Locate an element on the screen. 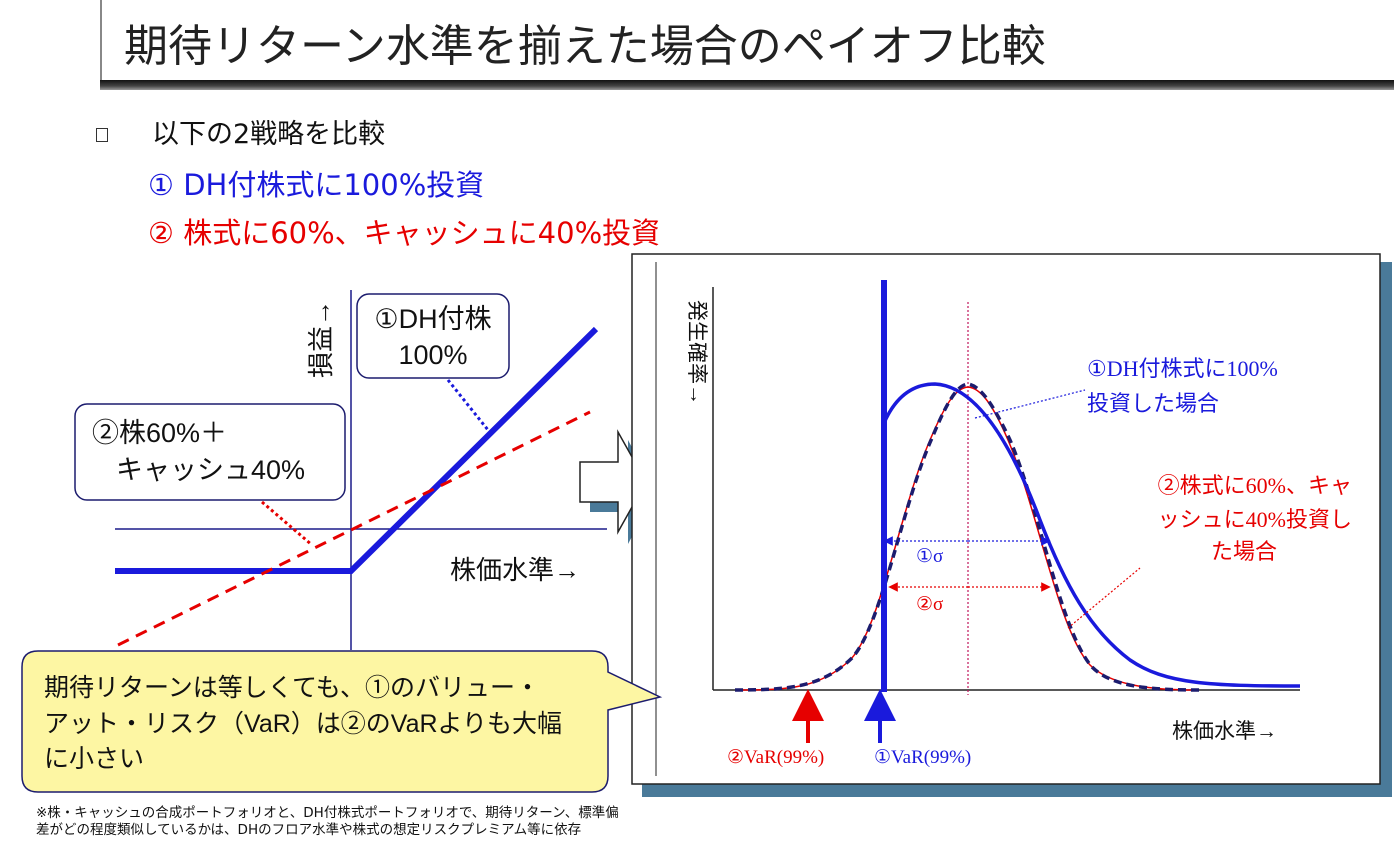 Image resolution: width=1394 pixels, height=864 pixels. mixed-label-line1: ②株式に60%、キャ is located at coordinates (1255, 485).